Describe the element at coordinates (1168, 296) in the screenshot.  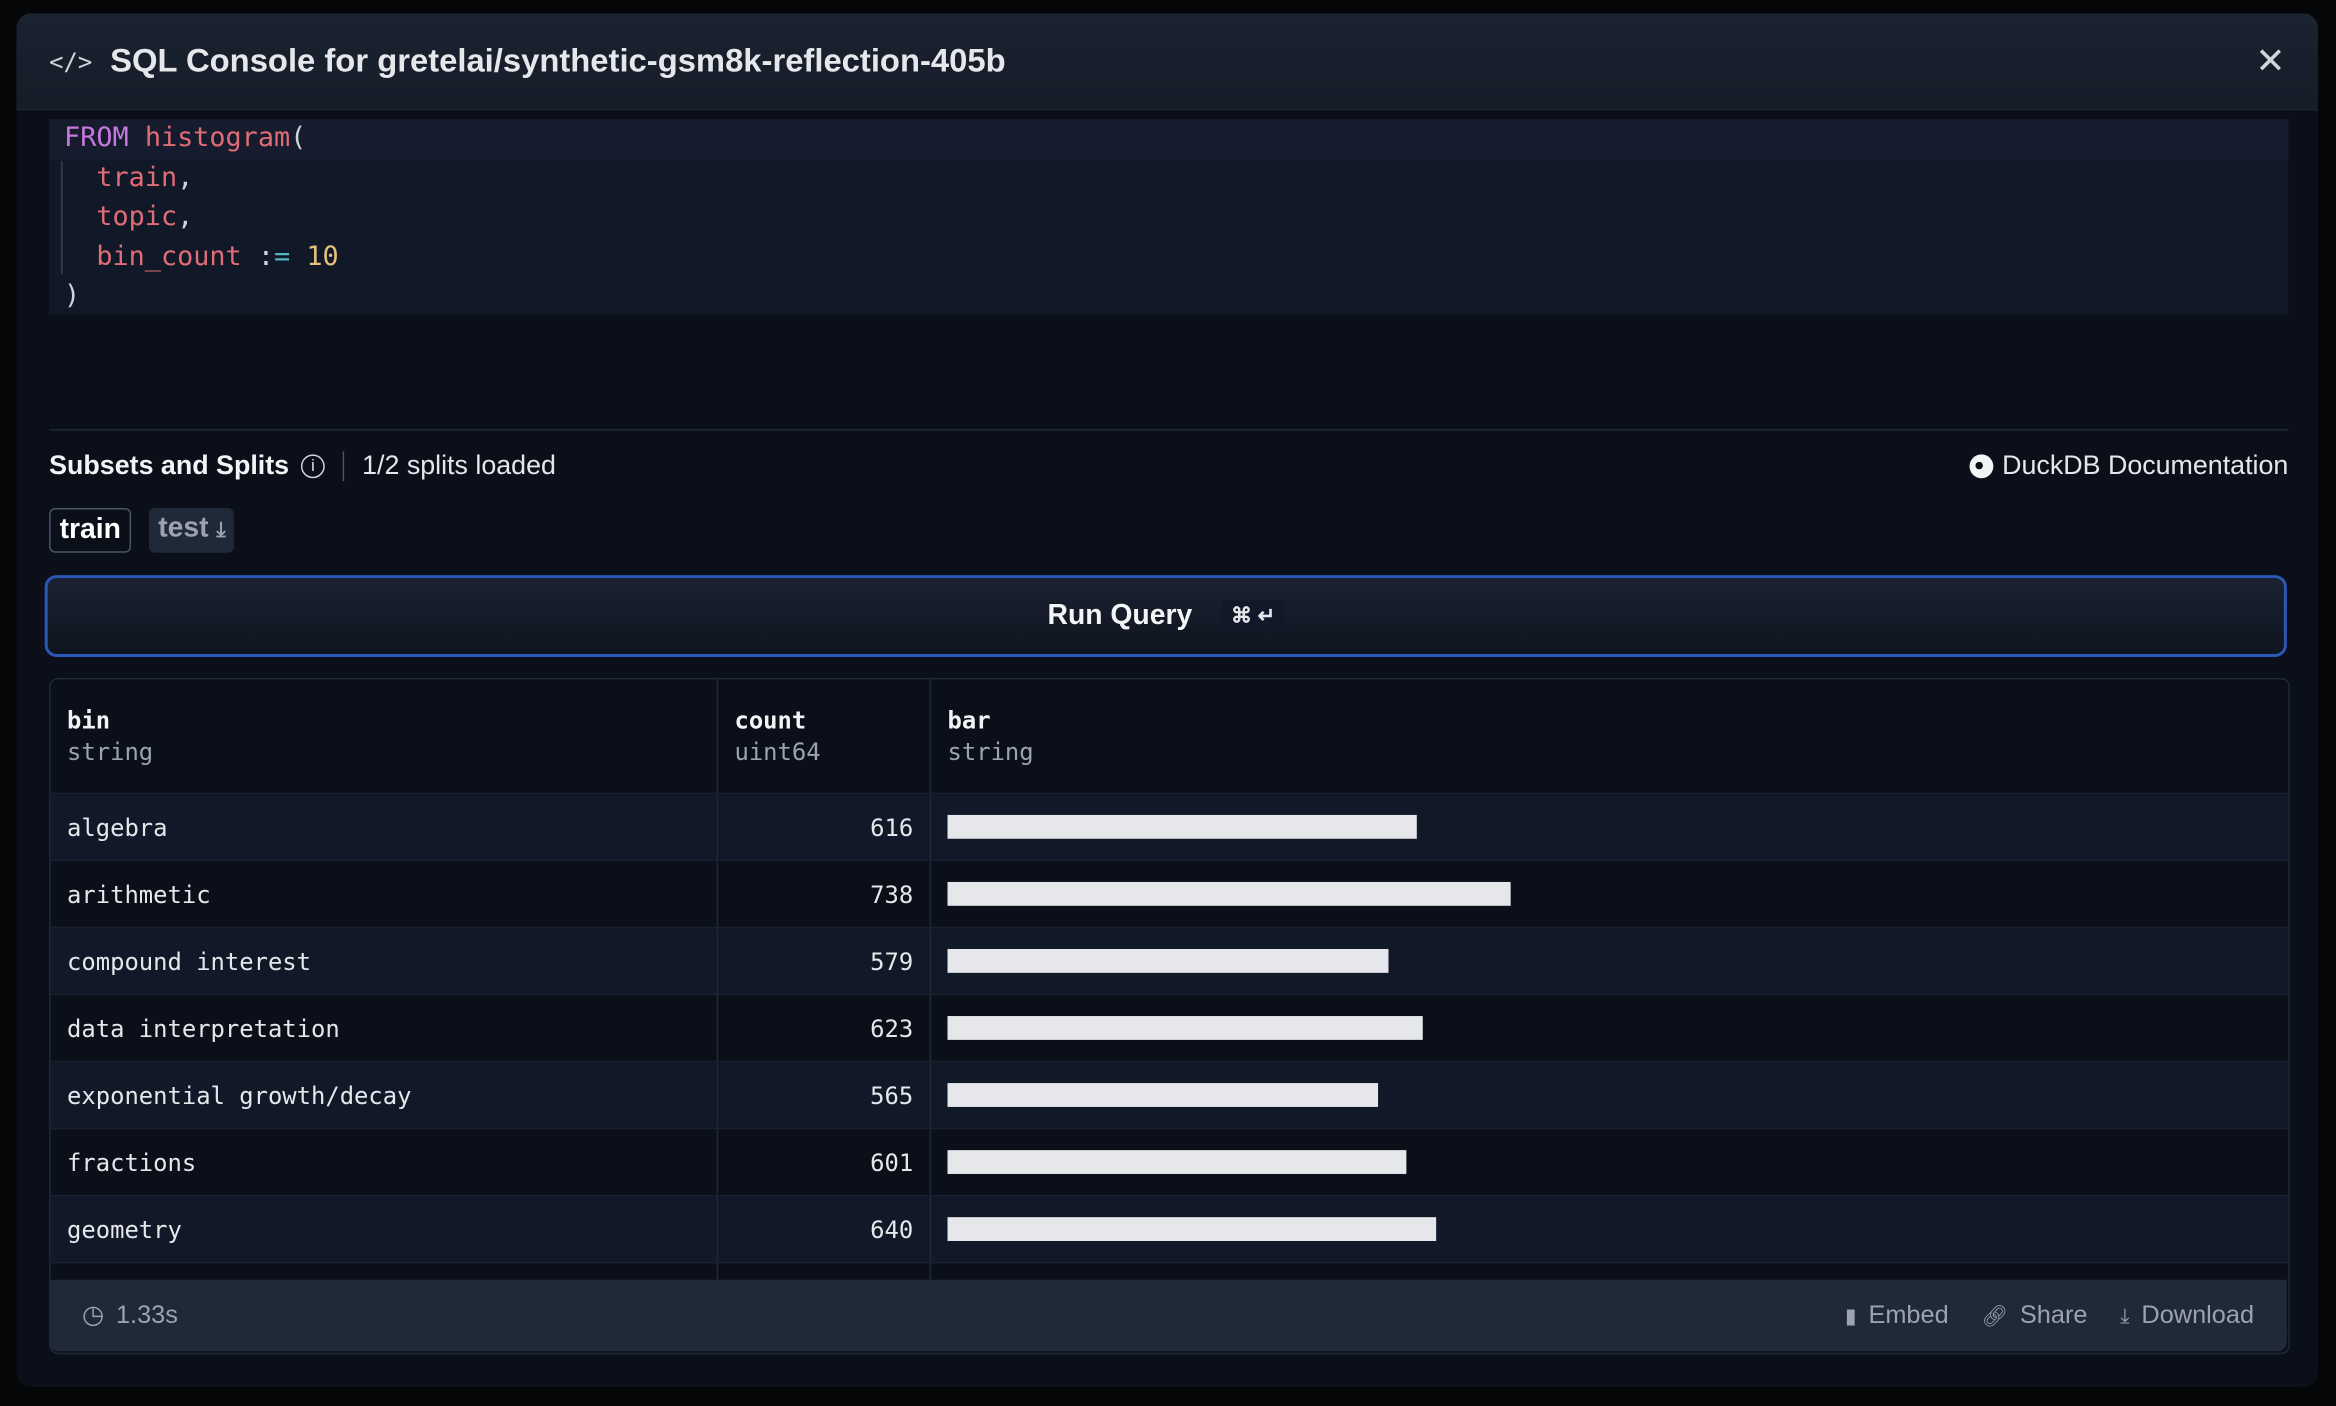
I see `code-line: )` at that location.